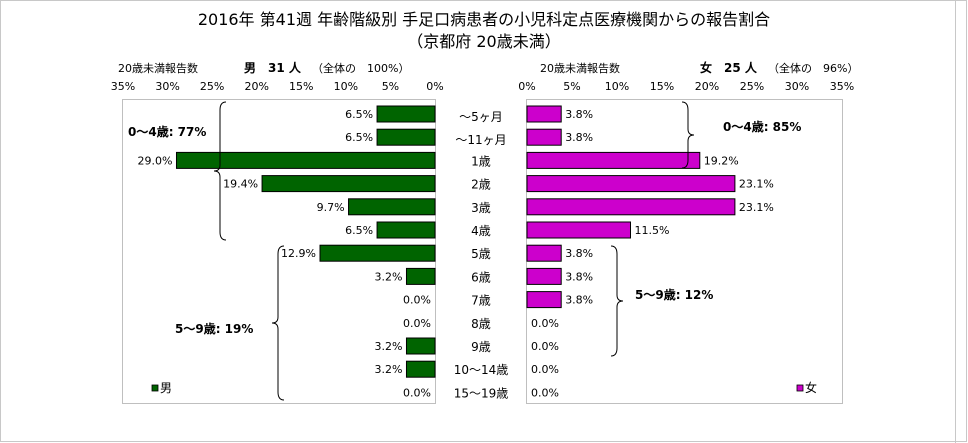 This screenshot has height=443, width=968. I want to click on age-category-label: 10～14歳, so click(481, 370).